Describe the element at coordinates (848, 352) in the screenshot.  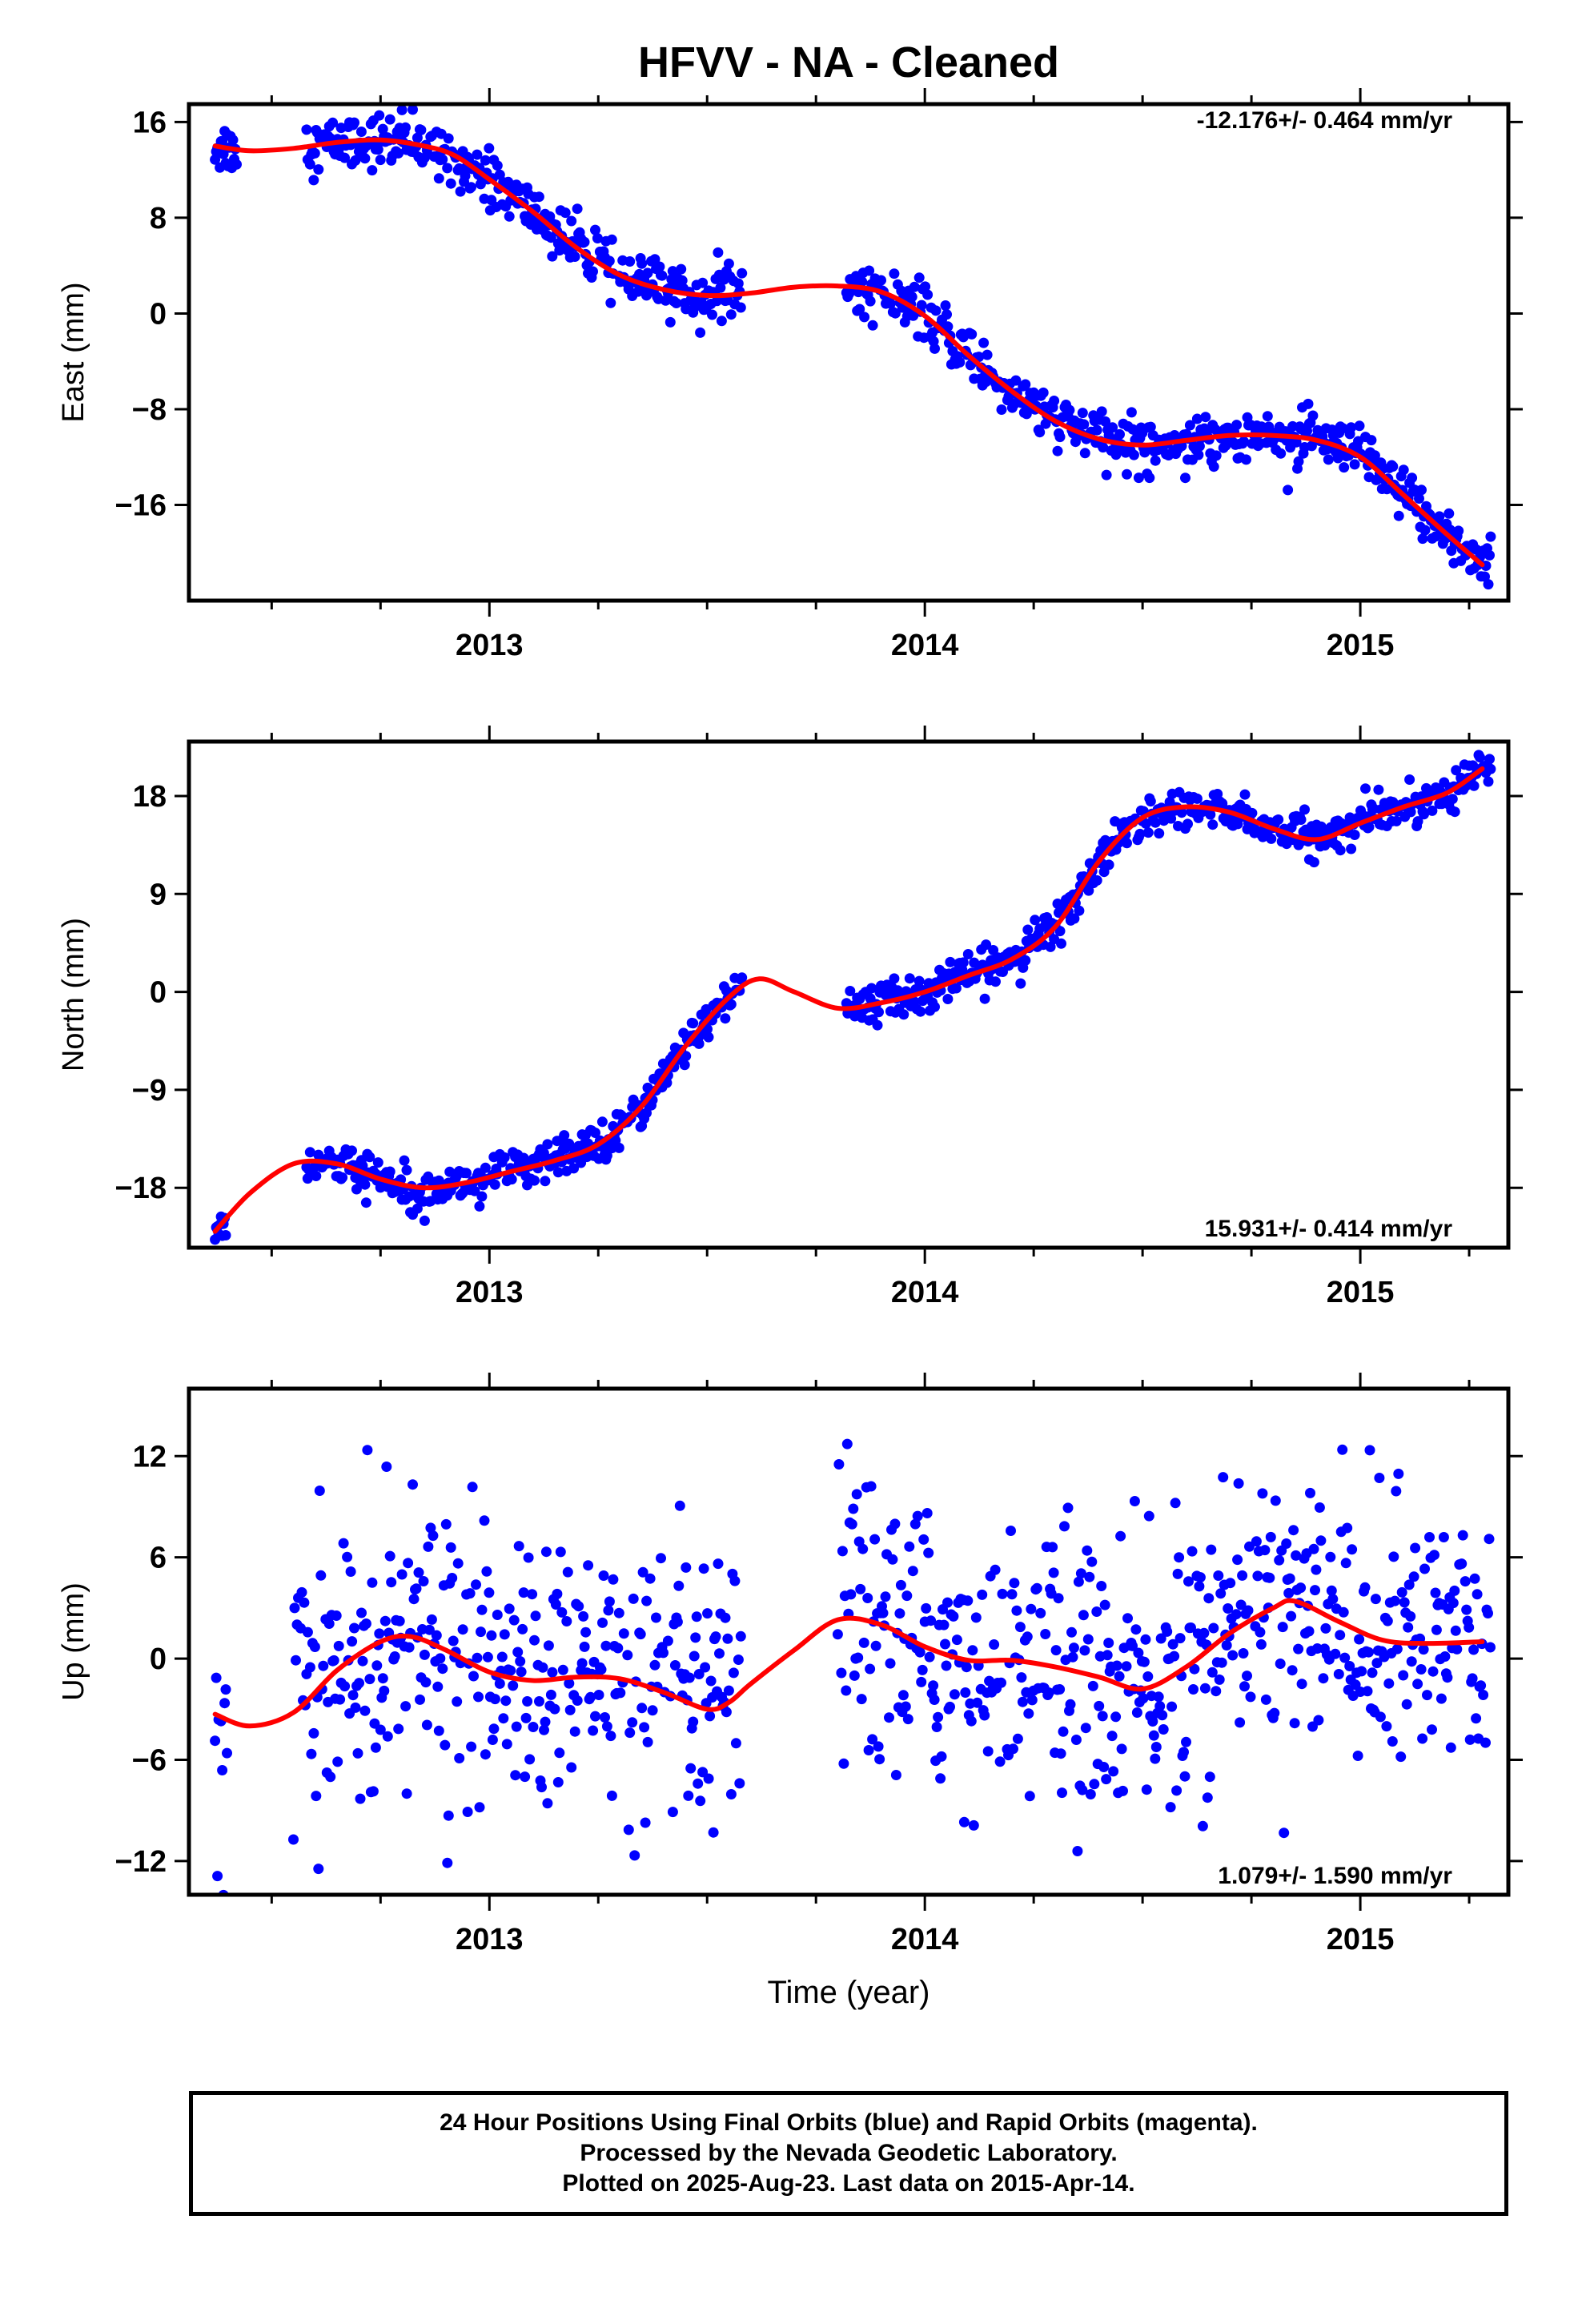
I see `east-fit-line` at that location.